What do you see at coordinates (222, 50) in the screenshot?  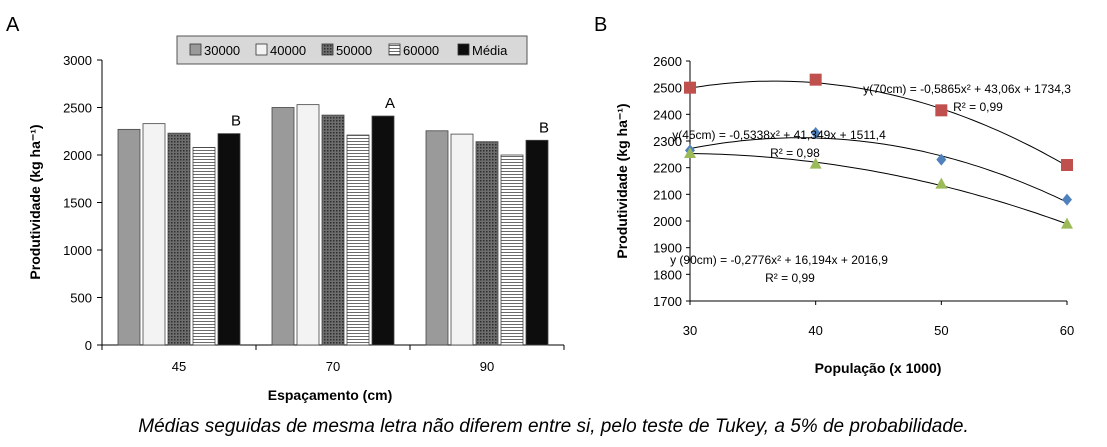 I see `legend-label: 30000` at bounding box center [222, 50].